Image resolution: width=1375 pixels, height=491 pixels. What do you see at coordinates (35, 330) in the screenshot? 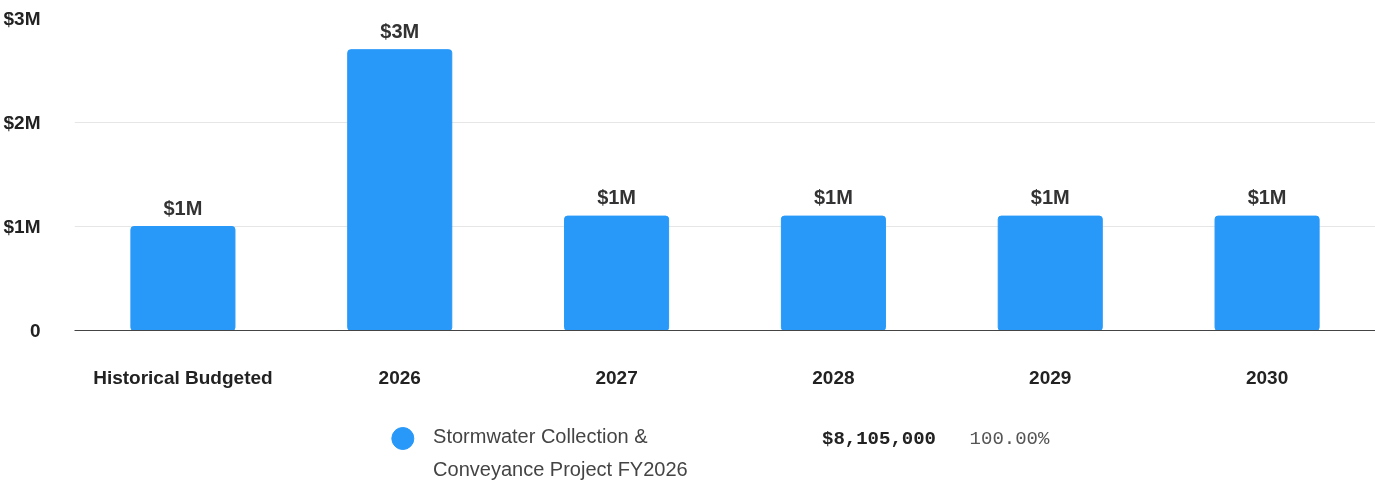
I see `y-tick-label: 0` at bounding box center [35, 330].